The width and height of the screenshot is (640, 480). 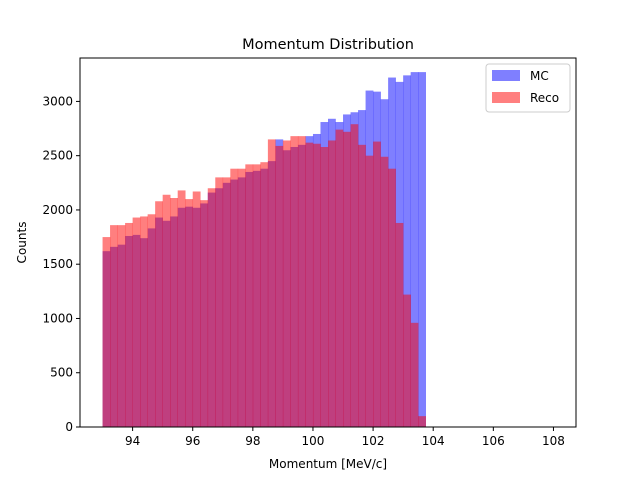 I want to click on x-tick-label: 102, so click(x=373, y=441).